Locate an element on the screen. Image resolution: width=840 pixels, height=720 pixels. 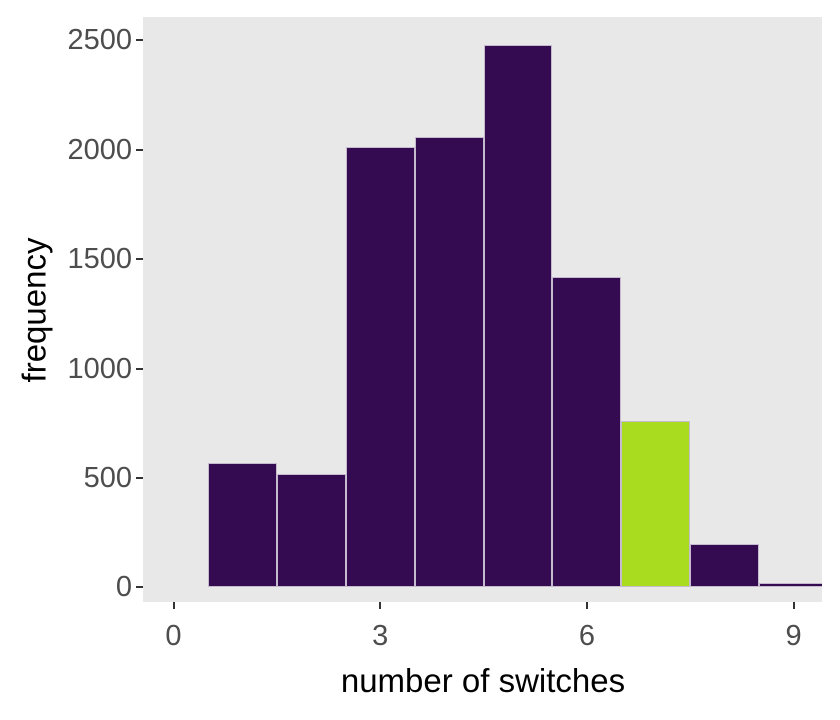
x-tick-label: 3 is located at coordinates (380, 636).